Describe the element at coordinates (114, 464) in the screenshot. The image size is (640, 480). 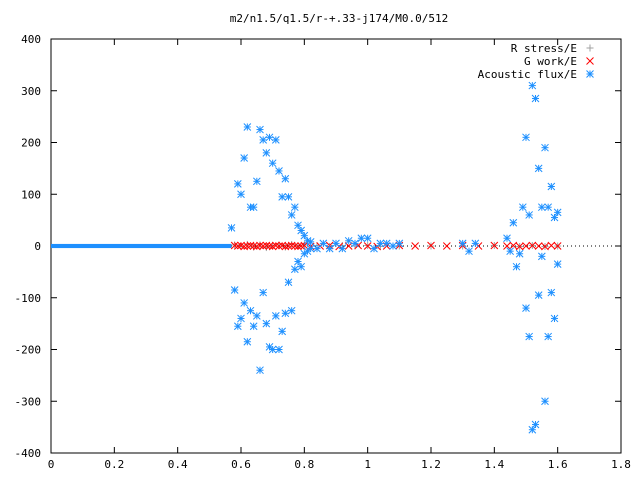
I see `x-tick-label: 0.2` at that location.